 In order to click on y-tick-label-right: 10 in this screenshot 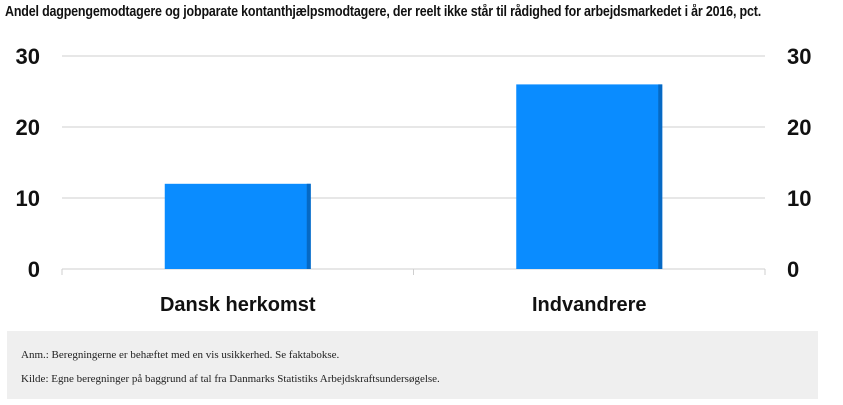, I will do `click(799, 198)`.